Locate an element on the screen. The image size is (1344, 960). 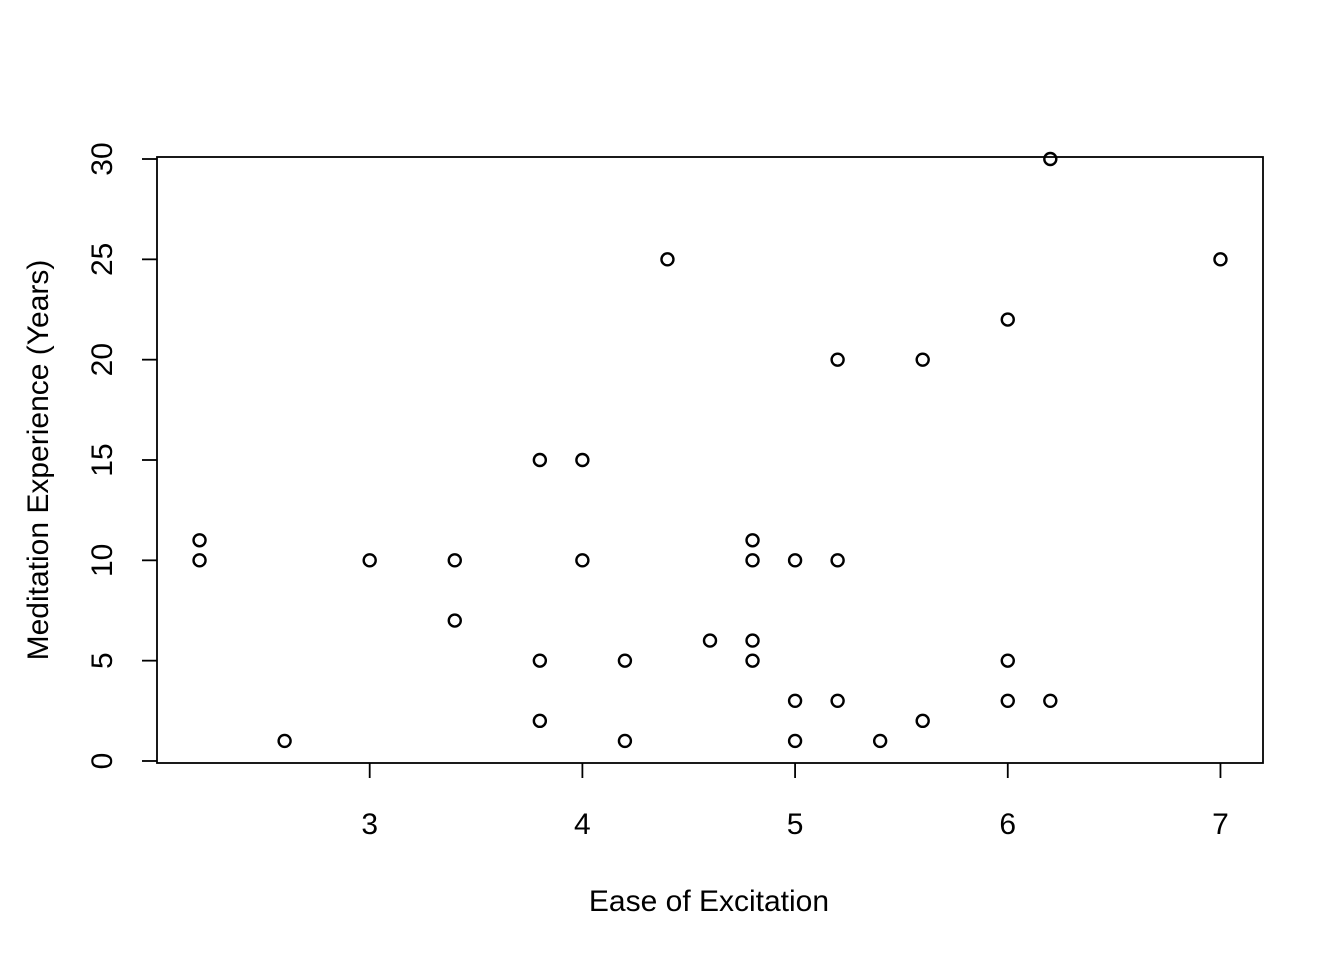
x-axis-title: Ease of Excitation is located at coordinates (709, 901).